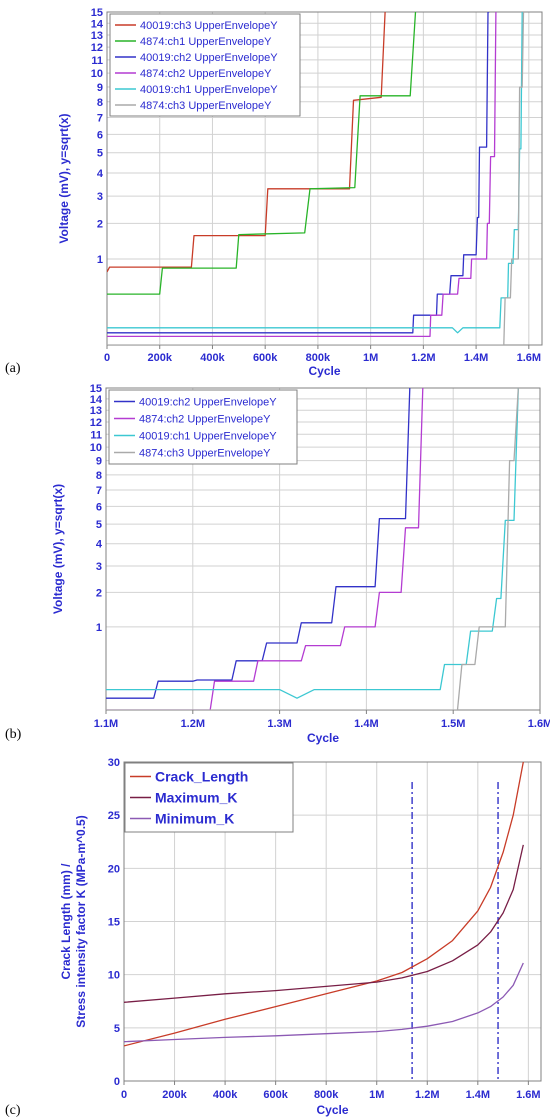 This screenshot has width=550, height=1119. What do you see at coordinates (106, 724) in the screenshot?
I see `x-tick-label: 1.1M` at bounding box center [106, 724].